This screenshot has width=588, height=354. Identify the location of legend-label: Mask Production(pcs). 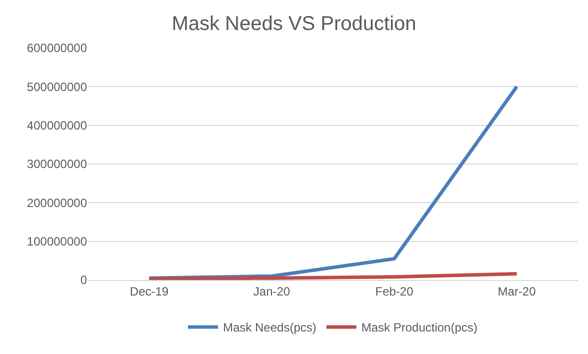
(419, 327).